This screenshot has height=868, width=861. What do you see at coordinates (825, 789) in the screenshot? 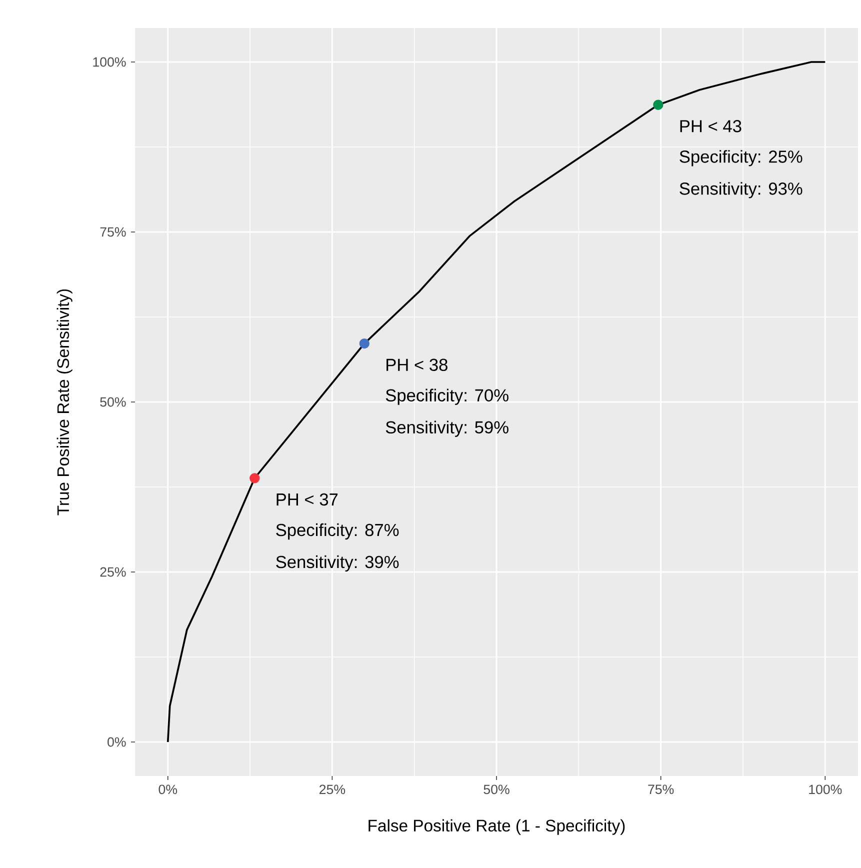
I see `x-tick-label: 100%` at bounding box center [825, 789].